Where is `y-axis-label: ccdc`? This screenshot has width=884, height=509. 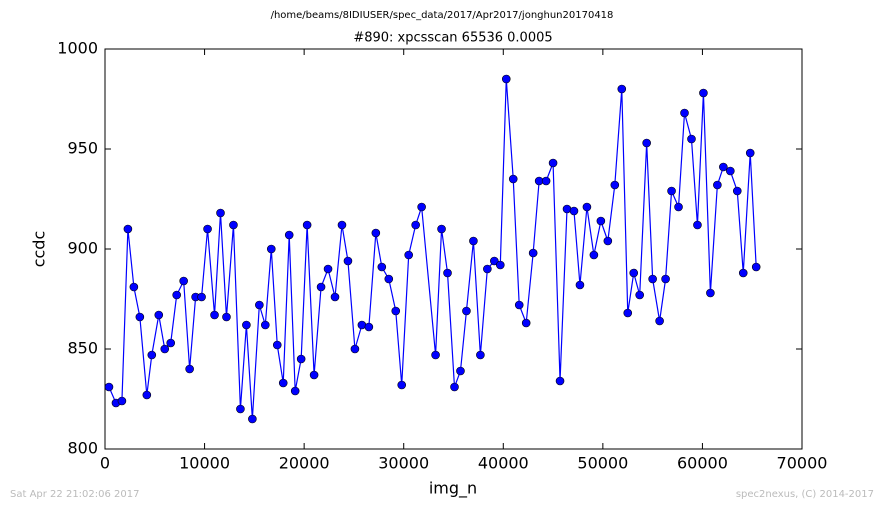 y-axis-label: ccdc is located at coordinates (39, 249).